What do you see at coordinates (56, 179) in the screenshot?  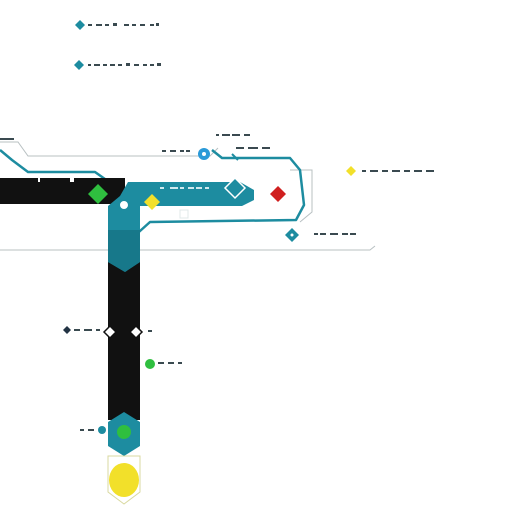 I see `black-band-ticks` at bounding box center [56, 179].